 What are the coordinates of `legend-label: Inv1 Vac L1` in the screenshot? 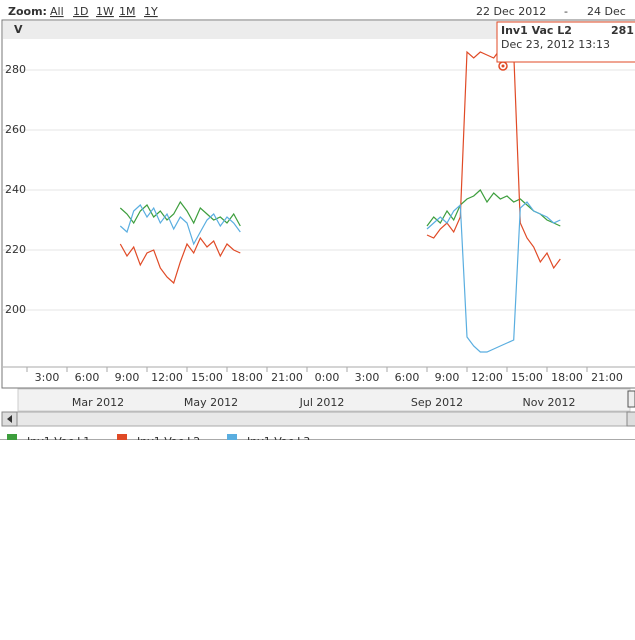 It's located at (58, 441).